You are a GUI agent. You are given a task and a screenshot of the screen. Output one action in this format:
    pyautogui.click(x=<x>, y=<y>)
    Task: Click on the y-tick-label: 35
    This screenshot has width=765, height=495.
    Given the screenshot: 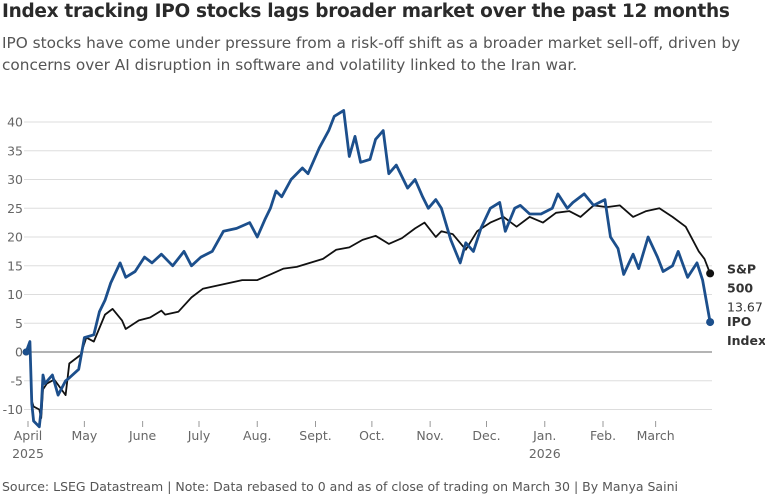 What is the action you would take?
    pyautogui.click(x=15, y=150)
    